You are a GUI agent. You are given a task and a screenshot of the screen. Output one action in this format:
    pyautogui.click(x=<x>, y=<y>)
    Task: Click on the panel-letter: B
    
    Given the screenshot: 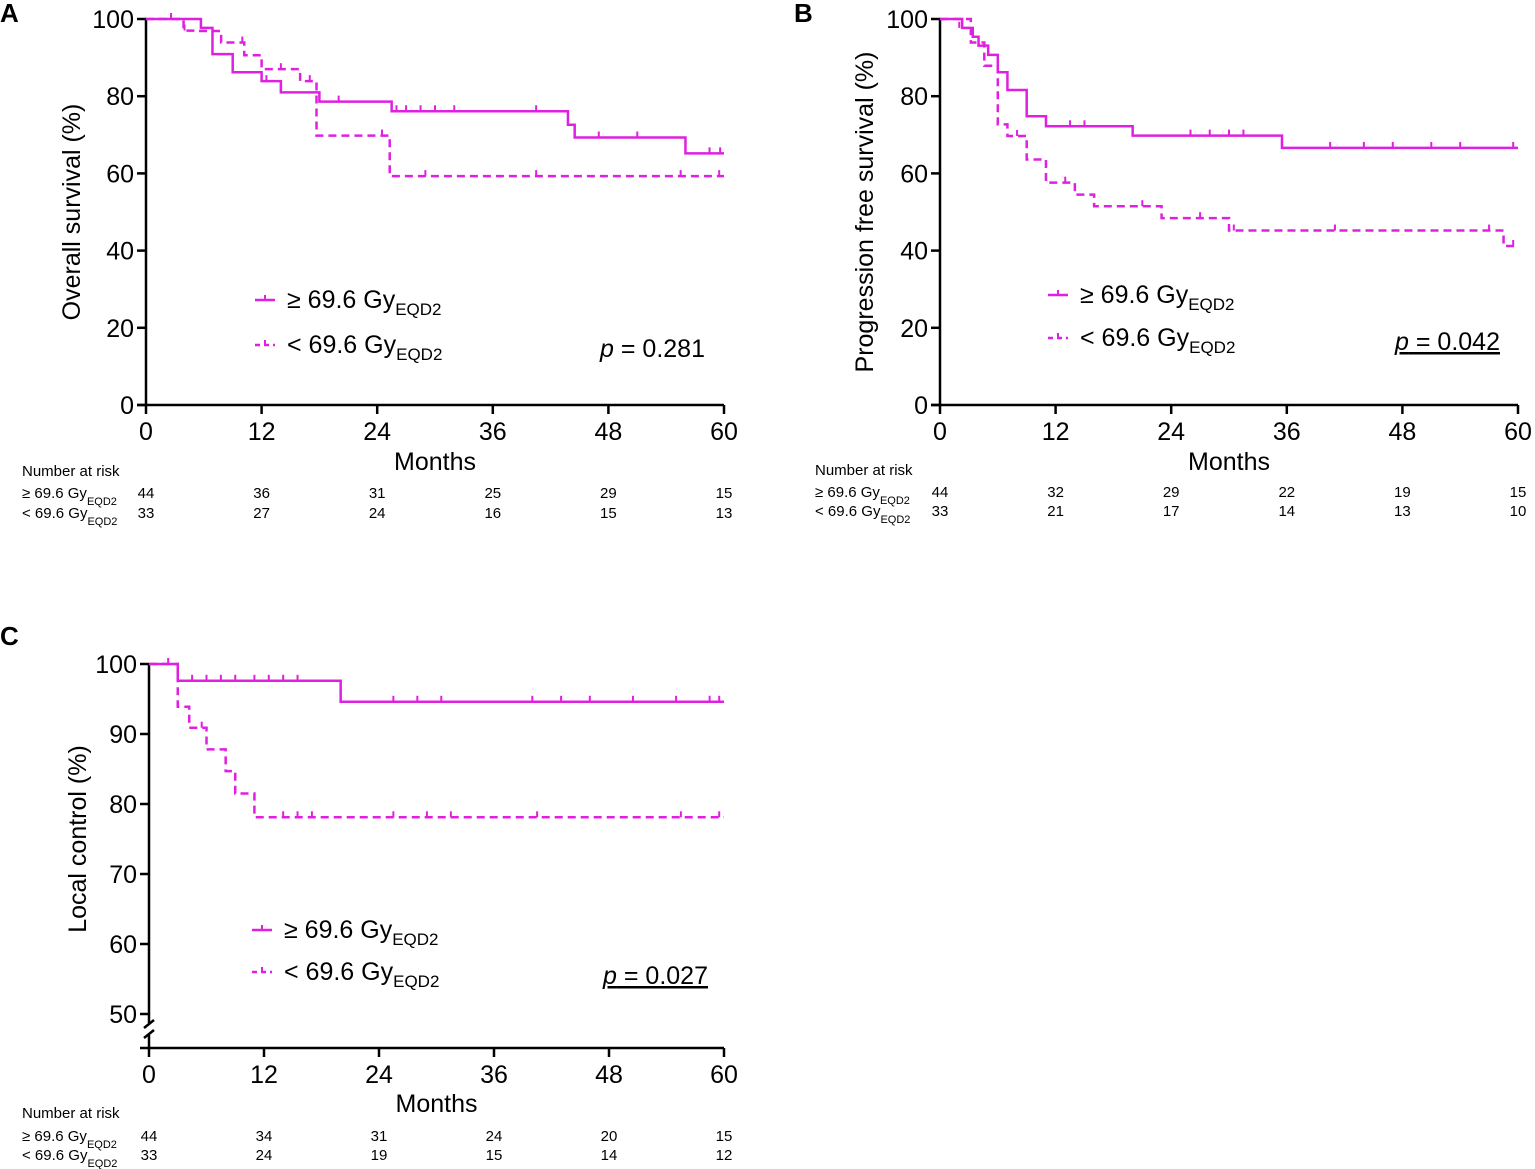 What is the action you would take?
    pyautogui.click(x=803, y=14)
    